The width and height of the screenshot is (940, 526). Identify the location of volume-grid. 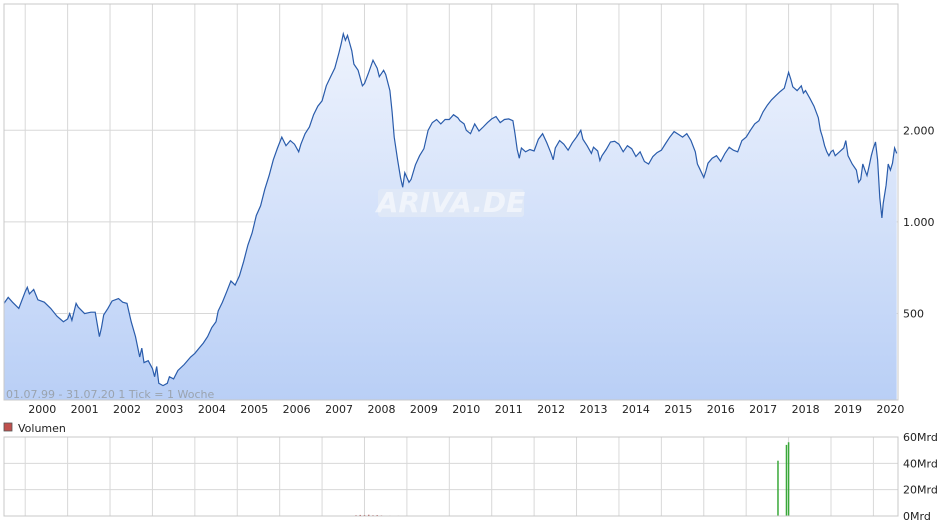
(451, 476).